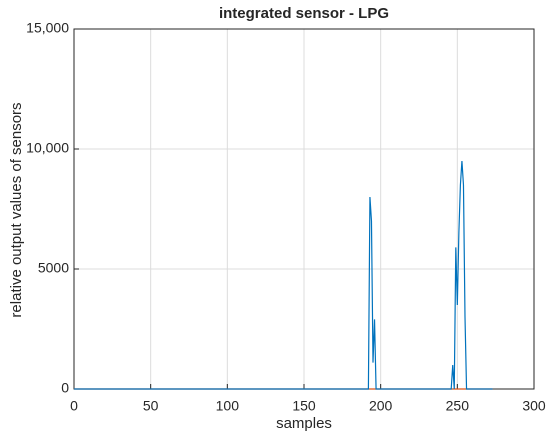 This screenshot has width=550, height=441. Describe the element at coordinates (228, 406) in the screenshot. I see `x-tick-label: 100` at that location.